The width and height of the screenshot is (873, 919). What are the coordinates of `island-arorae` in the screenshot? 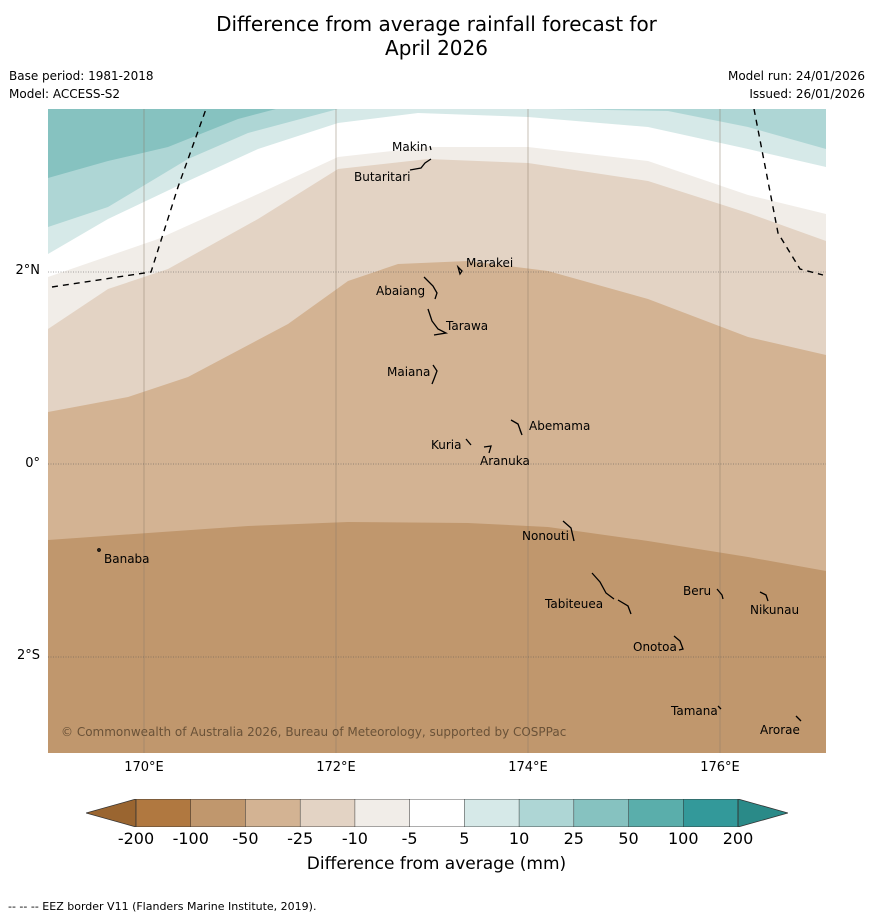 It's located at (798, 718).